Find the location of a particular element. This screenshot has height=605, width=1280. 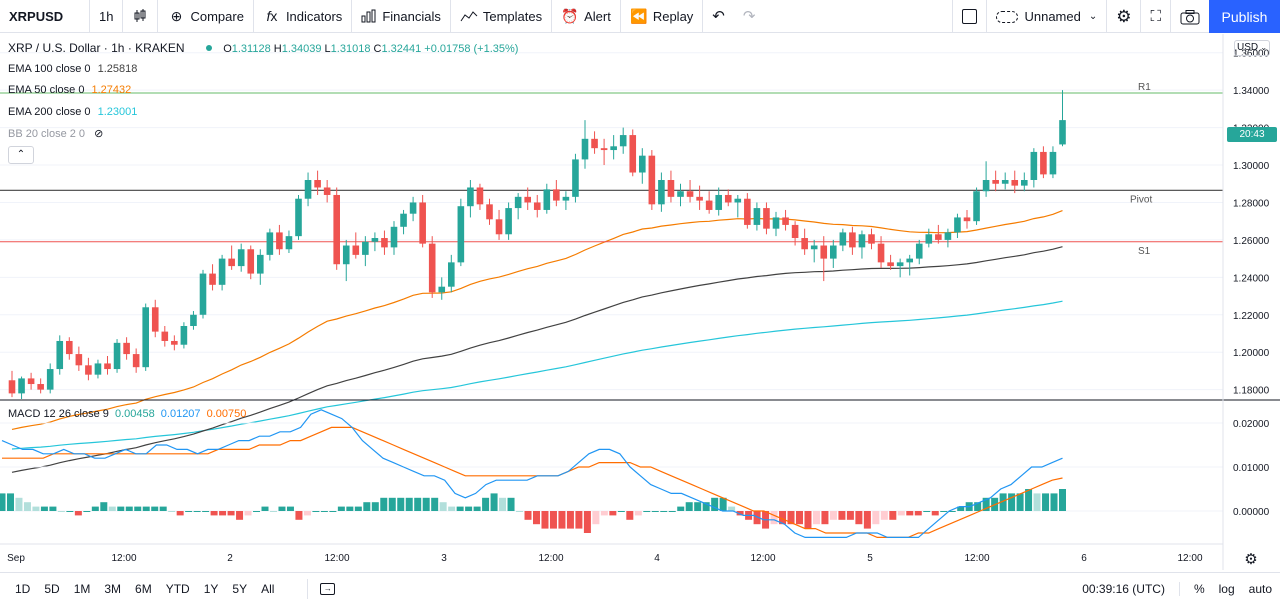

auto-toggle: auto is located at coordinates (1260, 589).